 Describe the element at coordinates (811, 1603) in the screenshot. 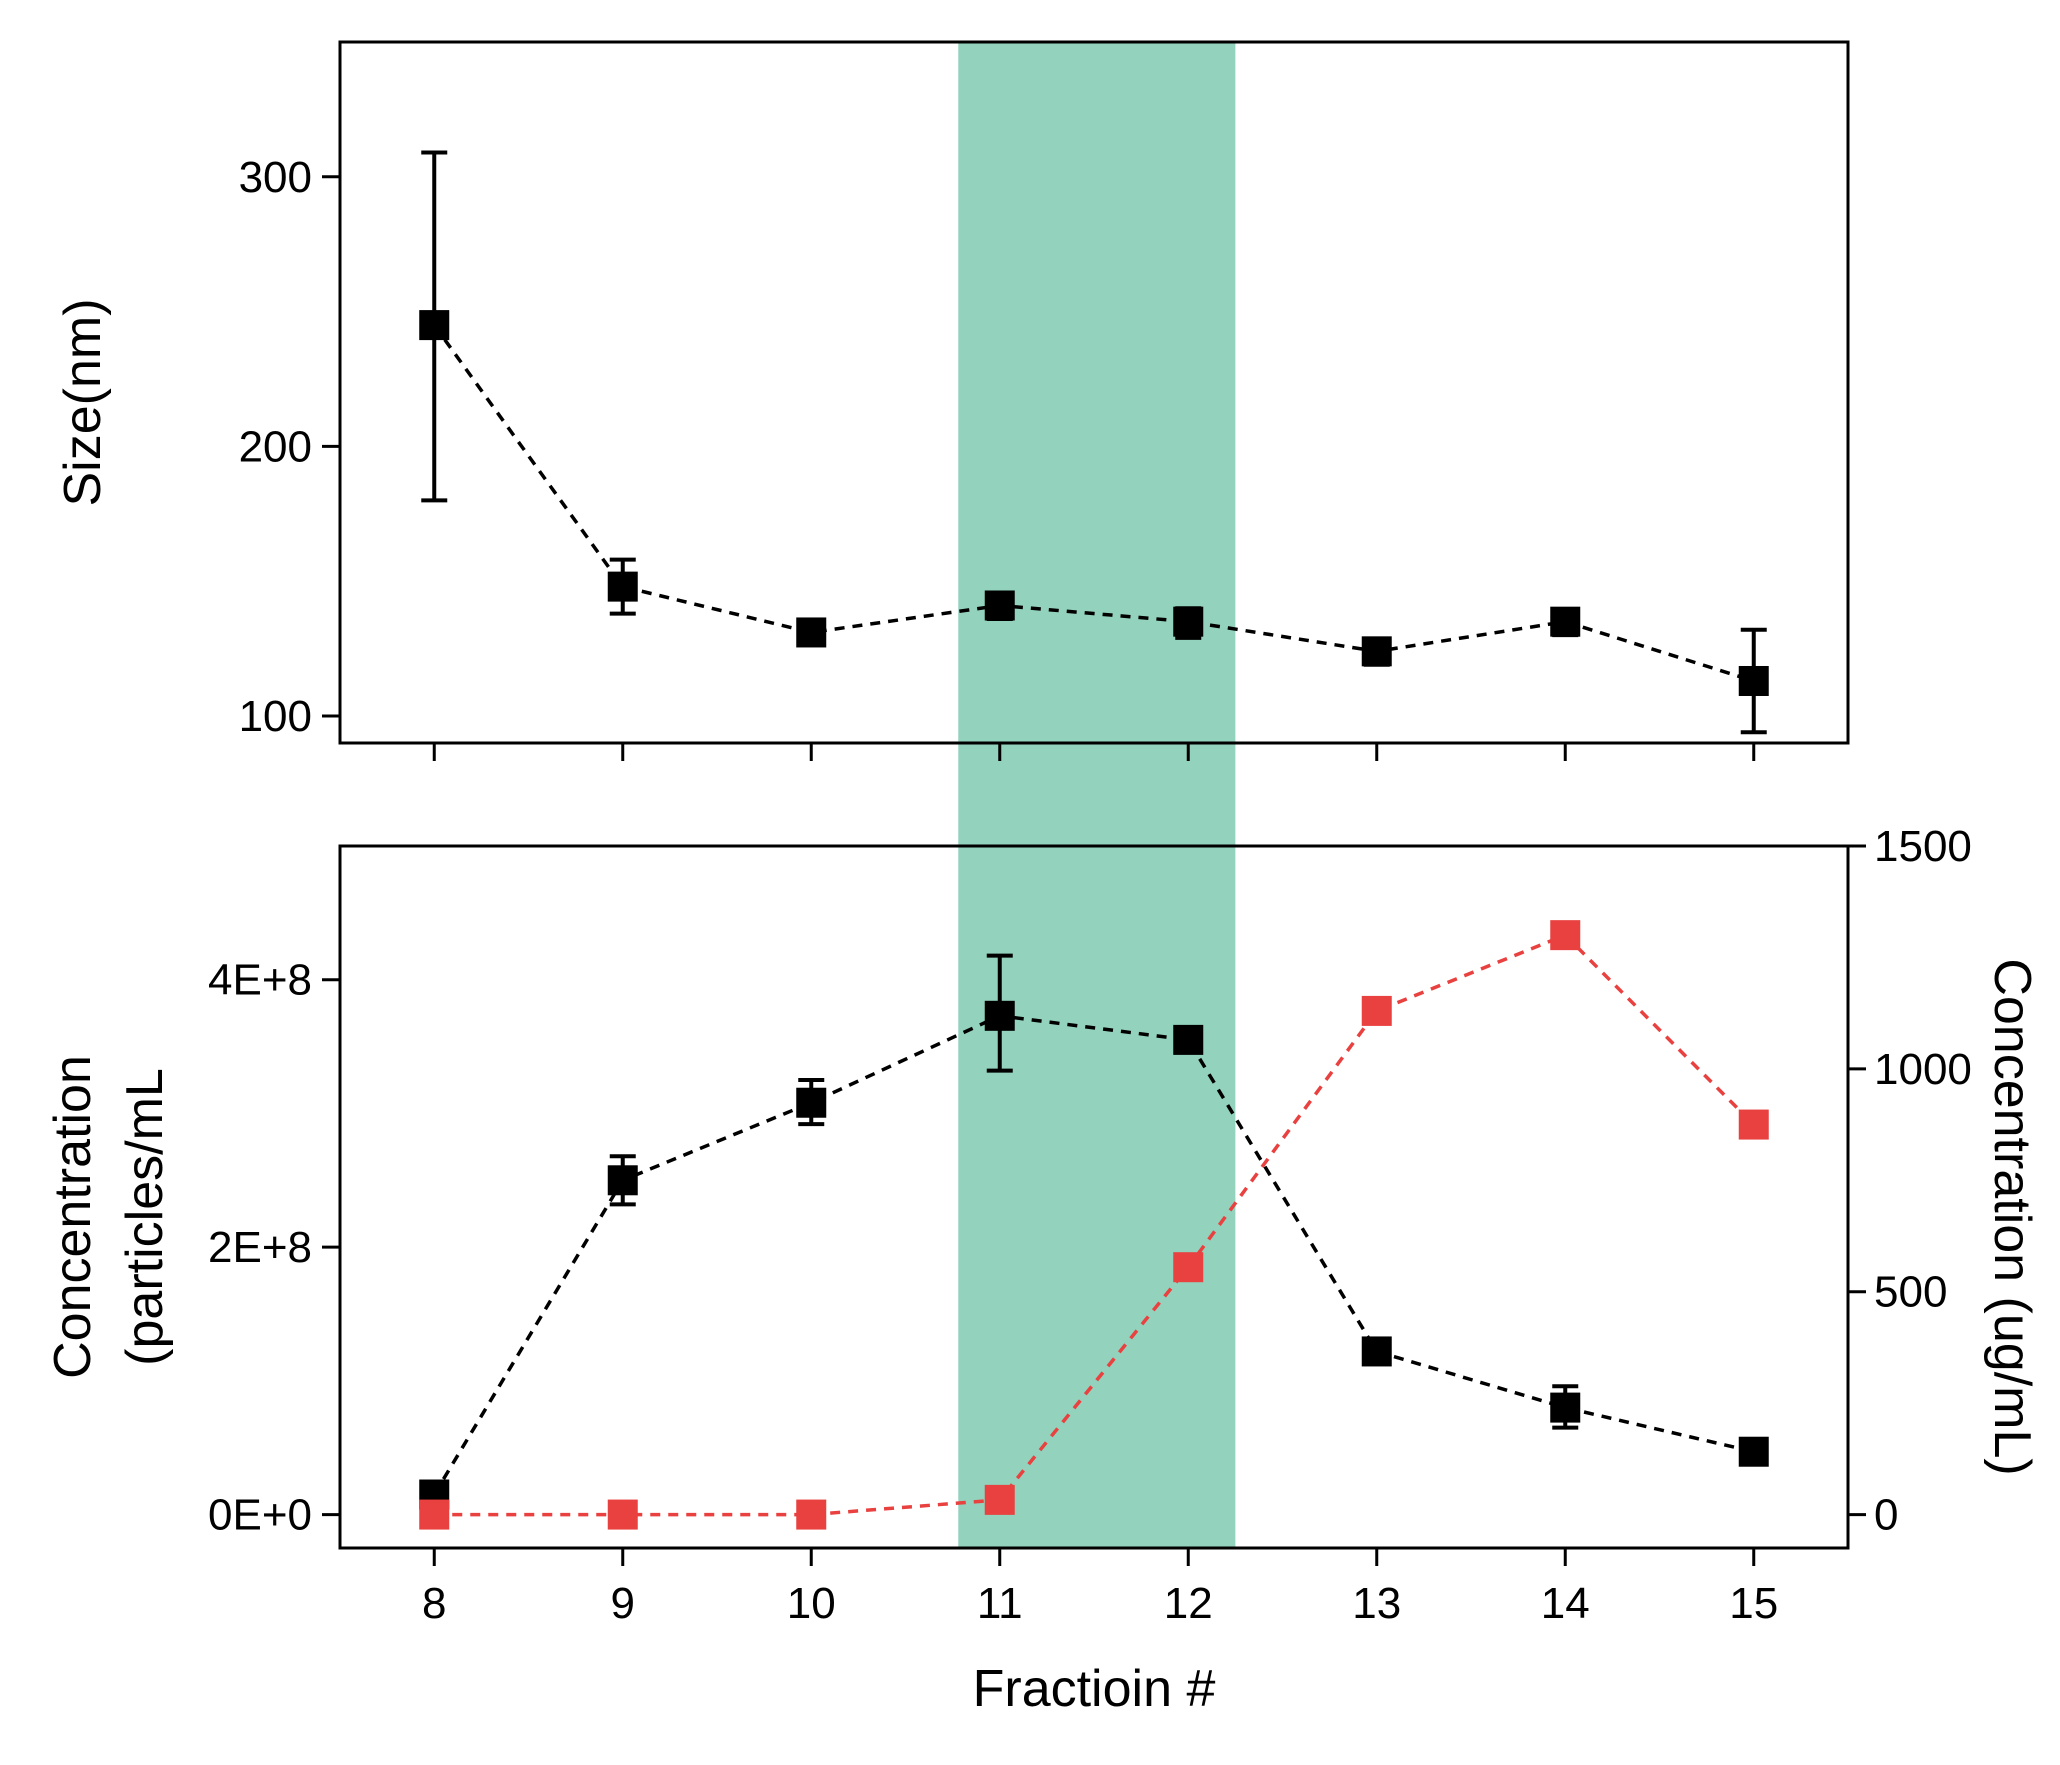

I see `x-tick-label: 10` at that location.